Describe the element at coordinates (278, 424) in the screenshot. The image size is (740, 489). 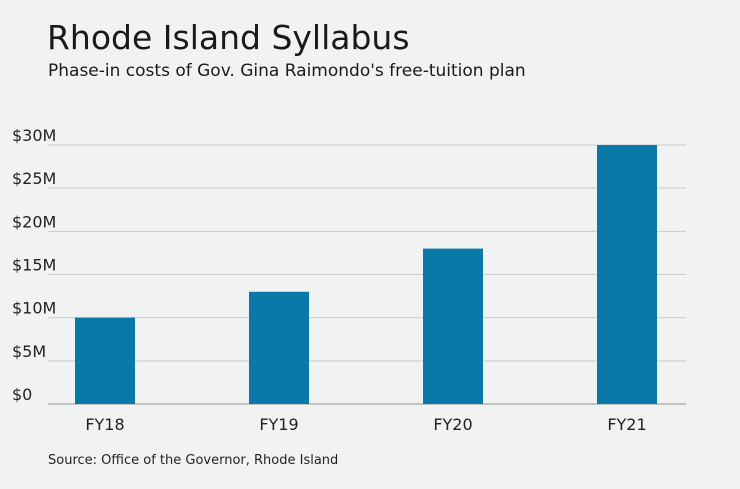
I see `x-tick-label: FY19` at that location.